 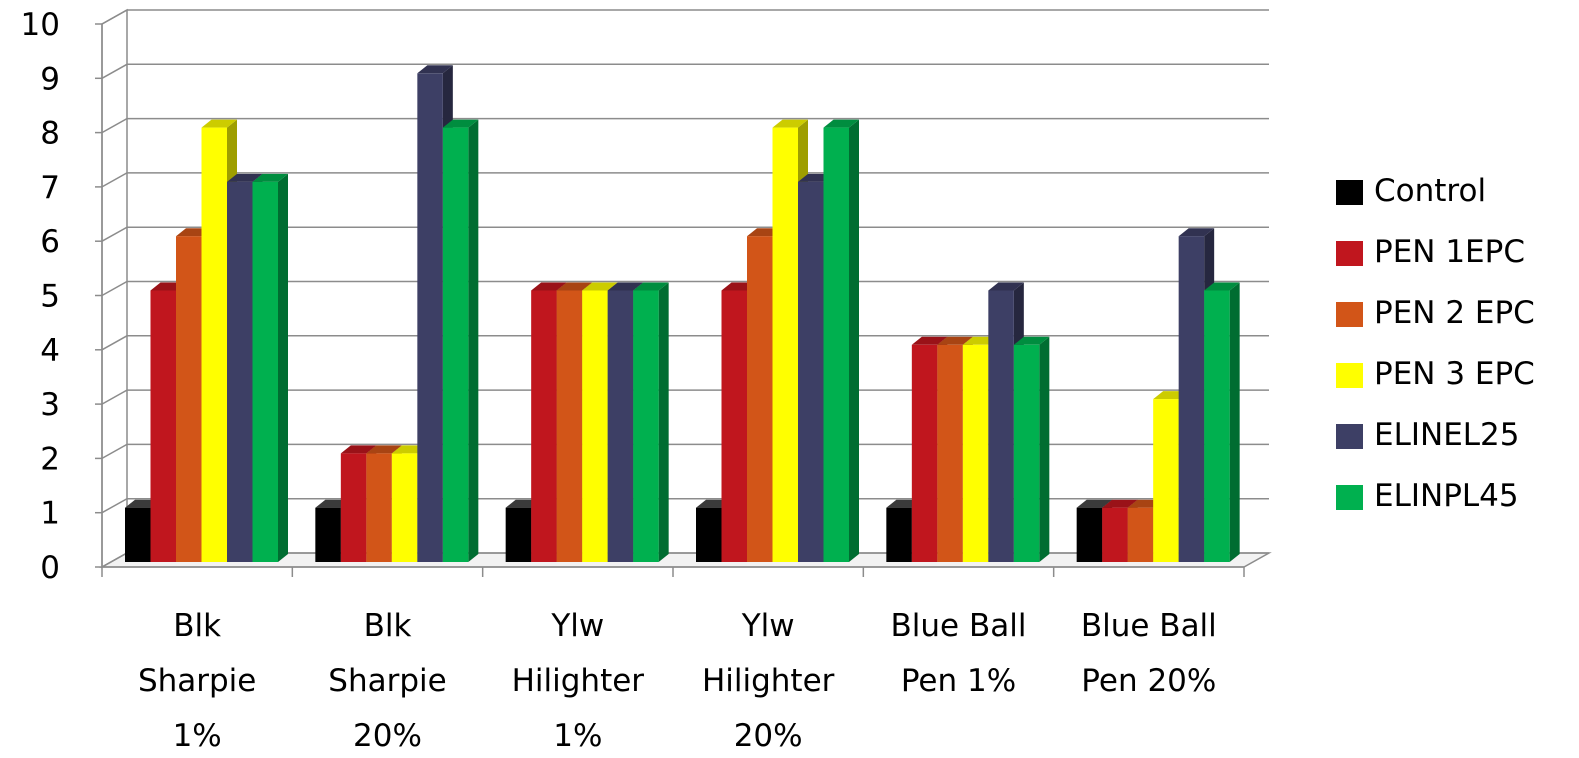 I want to click on legend-label: PEN 1EPC, so click(x=1449, y=252).